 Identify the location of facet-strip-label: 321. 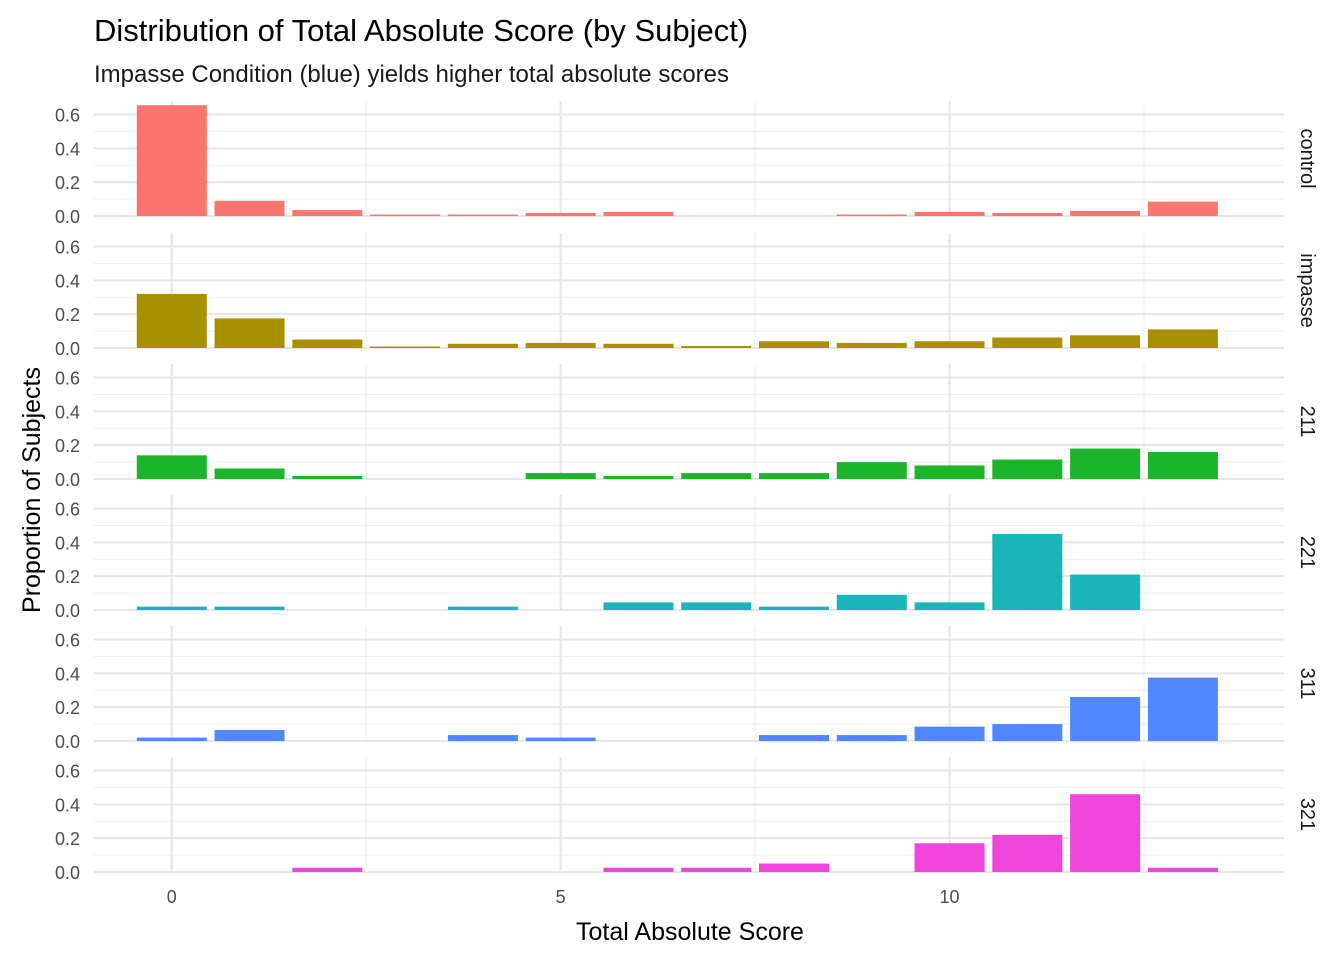
(1307, 814).